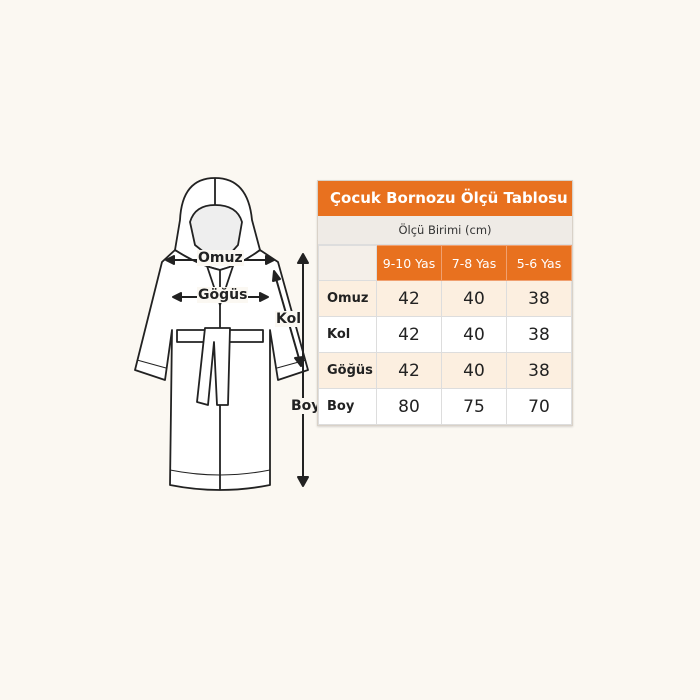 This screenshot has width=700, height=700. I want to click on cell: 75, so click(474, 406).